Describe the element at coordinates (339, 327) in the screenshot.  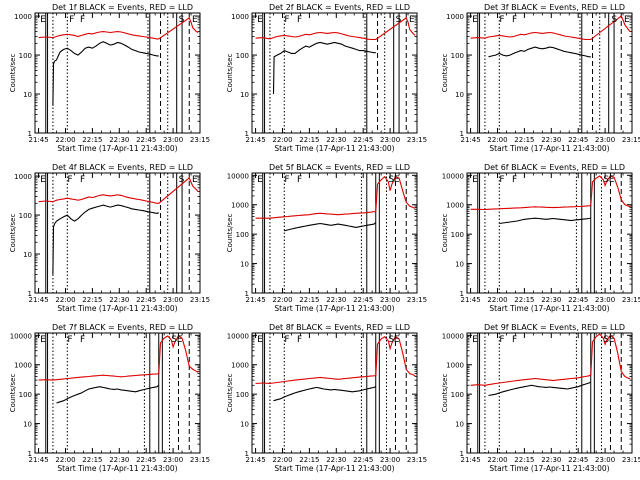
I see `panel-title: Det 8f BLACK = Events, RED = LLD` at that location.